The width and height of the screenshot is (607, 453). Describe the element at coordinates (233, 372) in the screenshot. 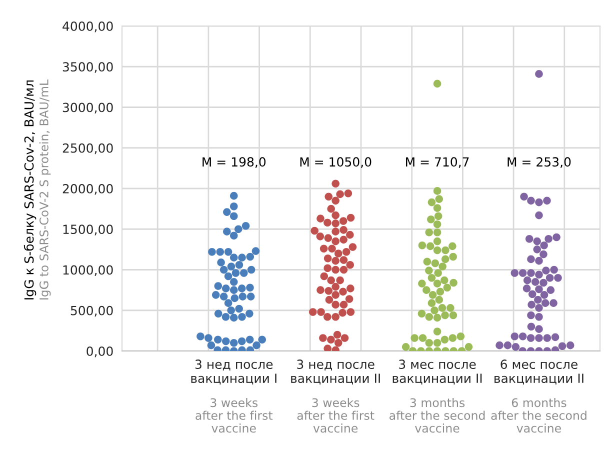

I see `x-tick-label: 3 нед после вакцинации I` at that location.